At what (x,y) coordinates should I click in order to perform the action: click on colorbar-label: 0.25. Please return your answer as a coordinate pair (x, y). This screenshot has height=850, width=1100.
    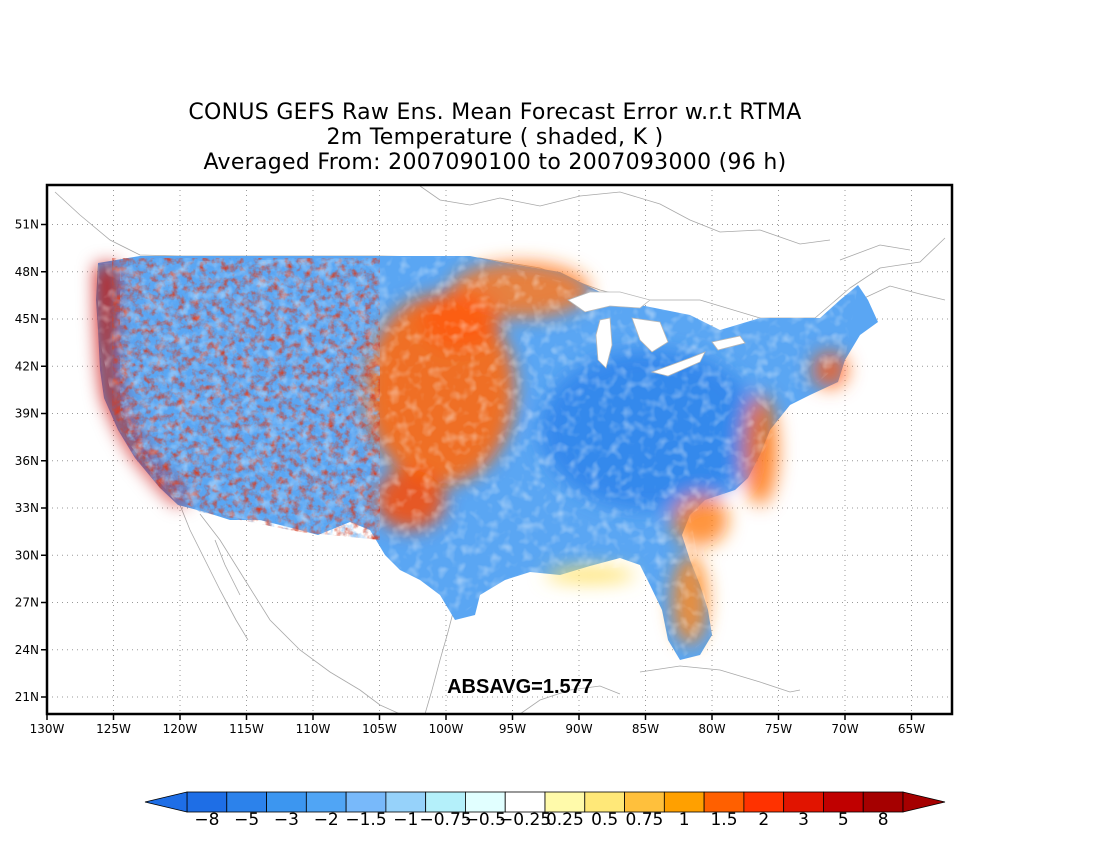
    Looking at the image, I should click on (565, 820).